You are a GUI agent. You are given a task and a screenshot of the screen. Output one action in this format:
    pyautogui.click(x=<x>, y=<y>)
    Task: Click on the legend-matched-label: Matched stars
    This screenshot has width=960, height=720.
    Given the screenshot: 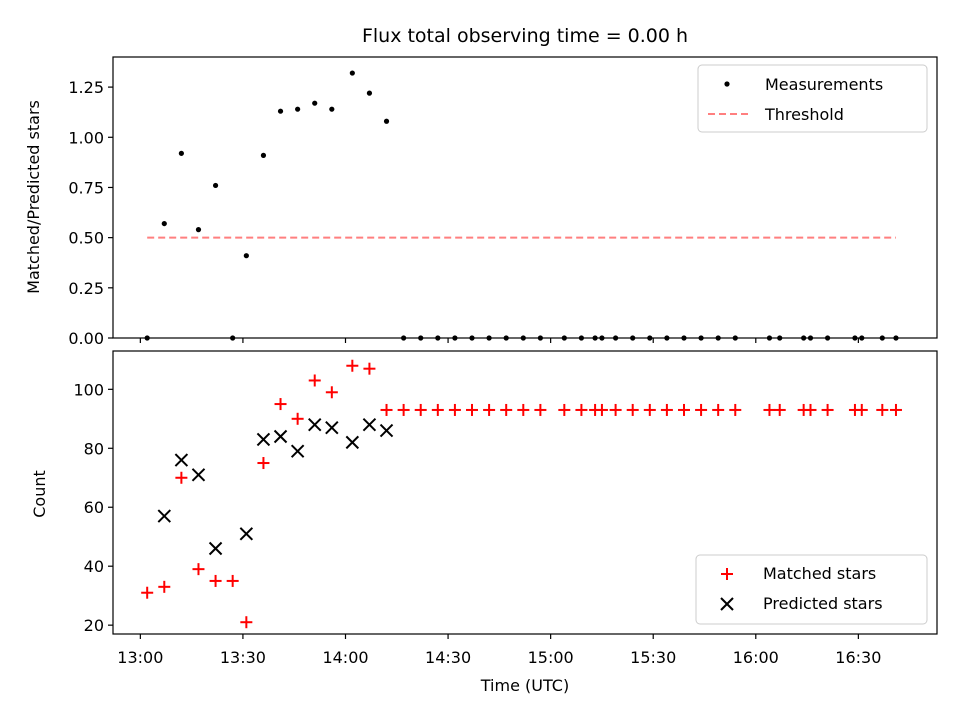 What is the action you would take?
    pyautogui.click(x=819, y=573)
    